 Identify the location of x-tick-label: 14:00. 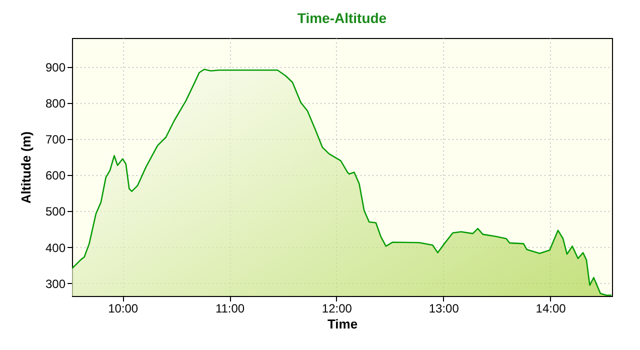
(551, 309).